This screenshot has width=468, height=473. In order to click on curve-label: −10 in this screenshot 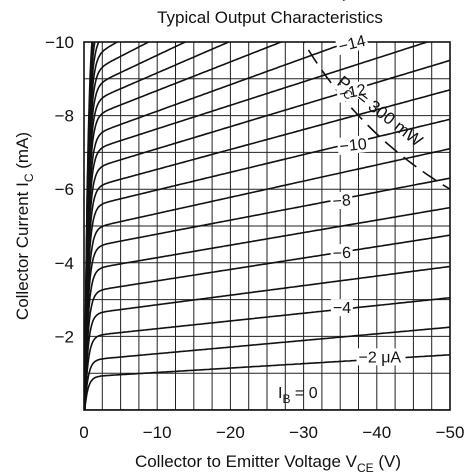, I will do `click(353, 146)`.